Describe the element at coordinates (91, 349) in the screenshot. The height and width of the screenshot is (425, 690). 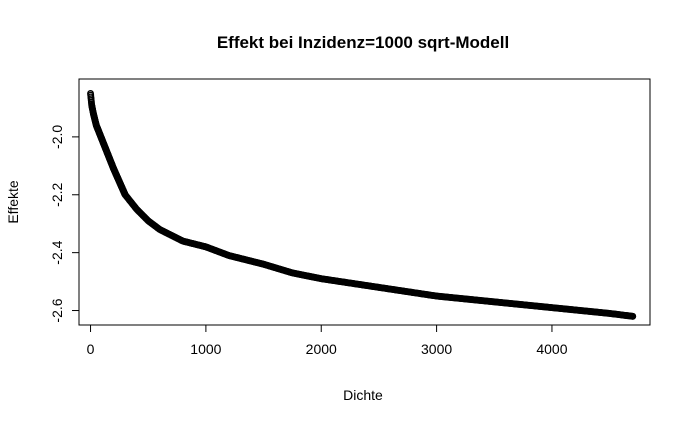
I see `x-tick-label: 0` at that location.